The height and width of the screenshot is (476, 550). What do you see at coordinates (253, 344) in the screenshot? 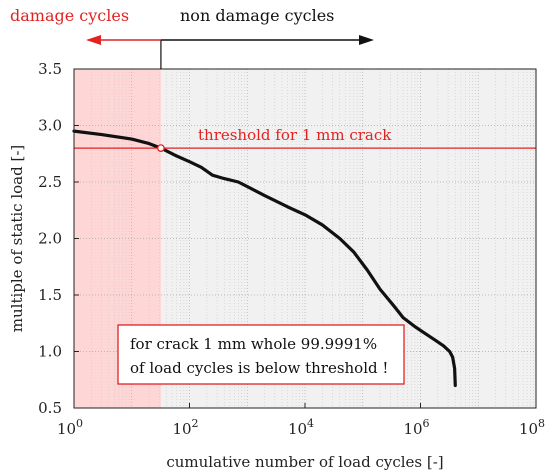
I see `annotation-line-1: for crack 1 mm whole 99.9991%` at bounding box center [253, 344].